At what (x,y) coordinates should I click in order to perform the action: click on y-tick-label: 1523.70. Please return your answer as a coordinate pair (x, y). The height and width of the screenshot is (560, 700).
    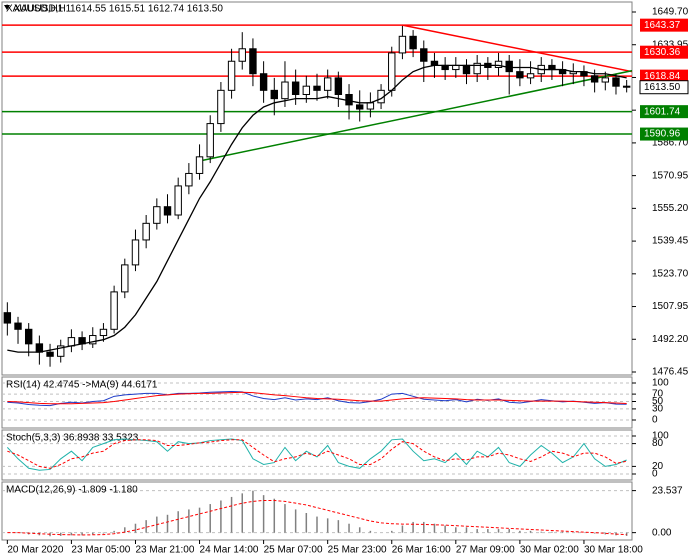
    Looking at the image, I should click on (670, 273).